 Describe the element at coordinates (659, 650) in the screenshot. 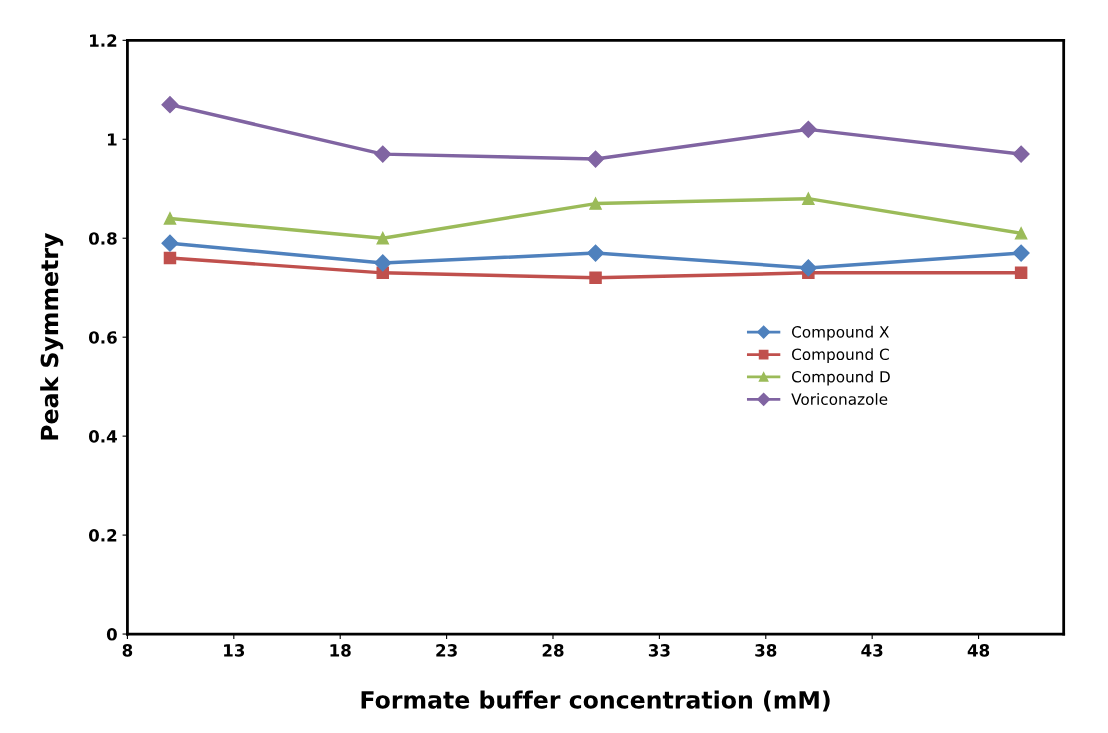

I see `x-tick-label: 33` at that location.